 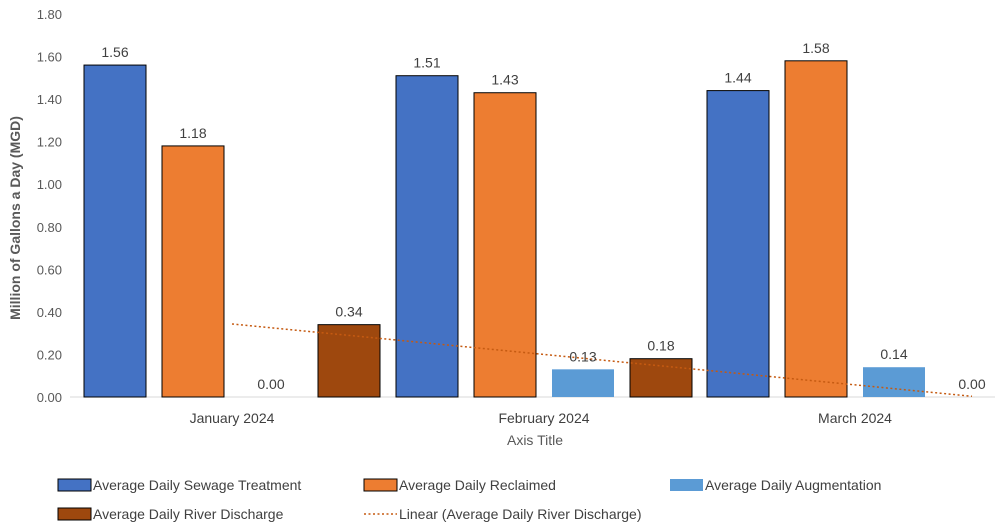 I want to click on y-tick-label: 1.40, so click(x=49, y=99).